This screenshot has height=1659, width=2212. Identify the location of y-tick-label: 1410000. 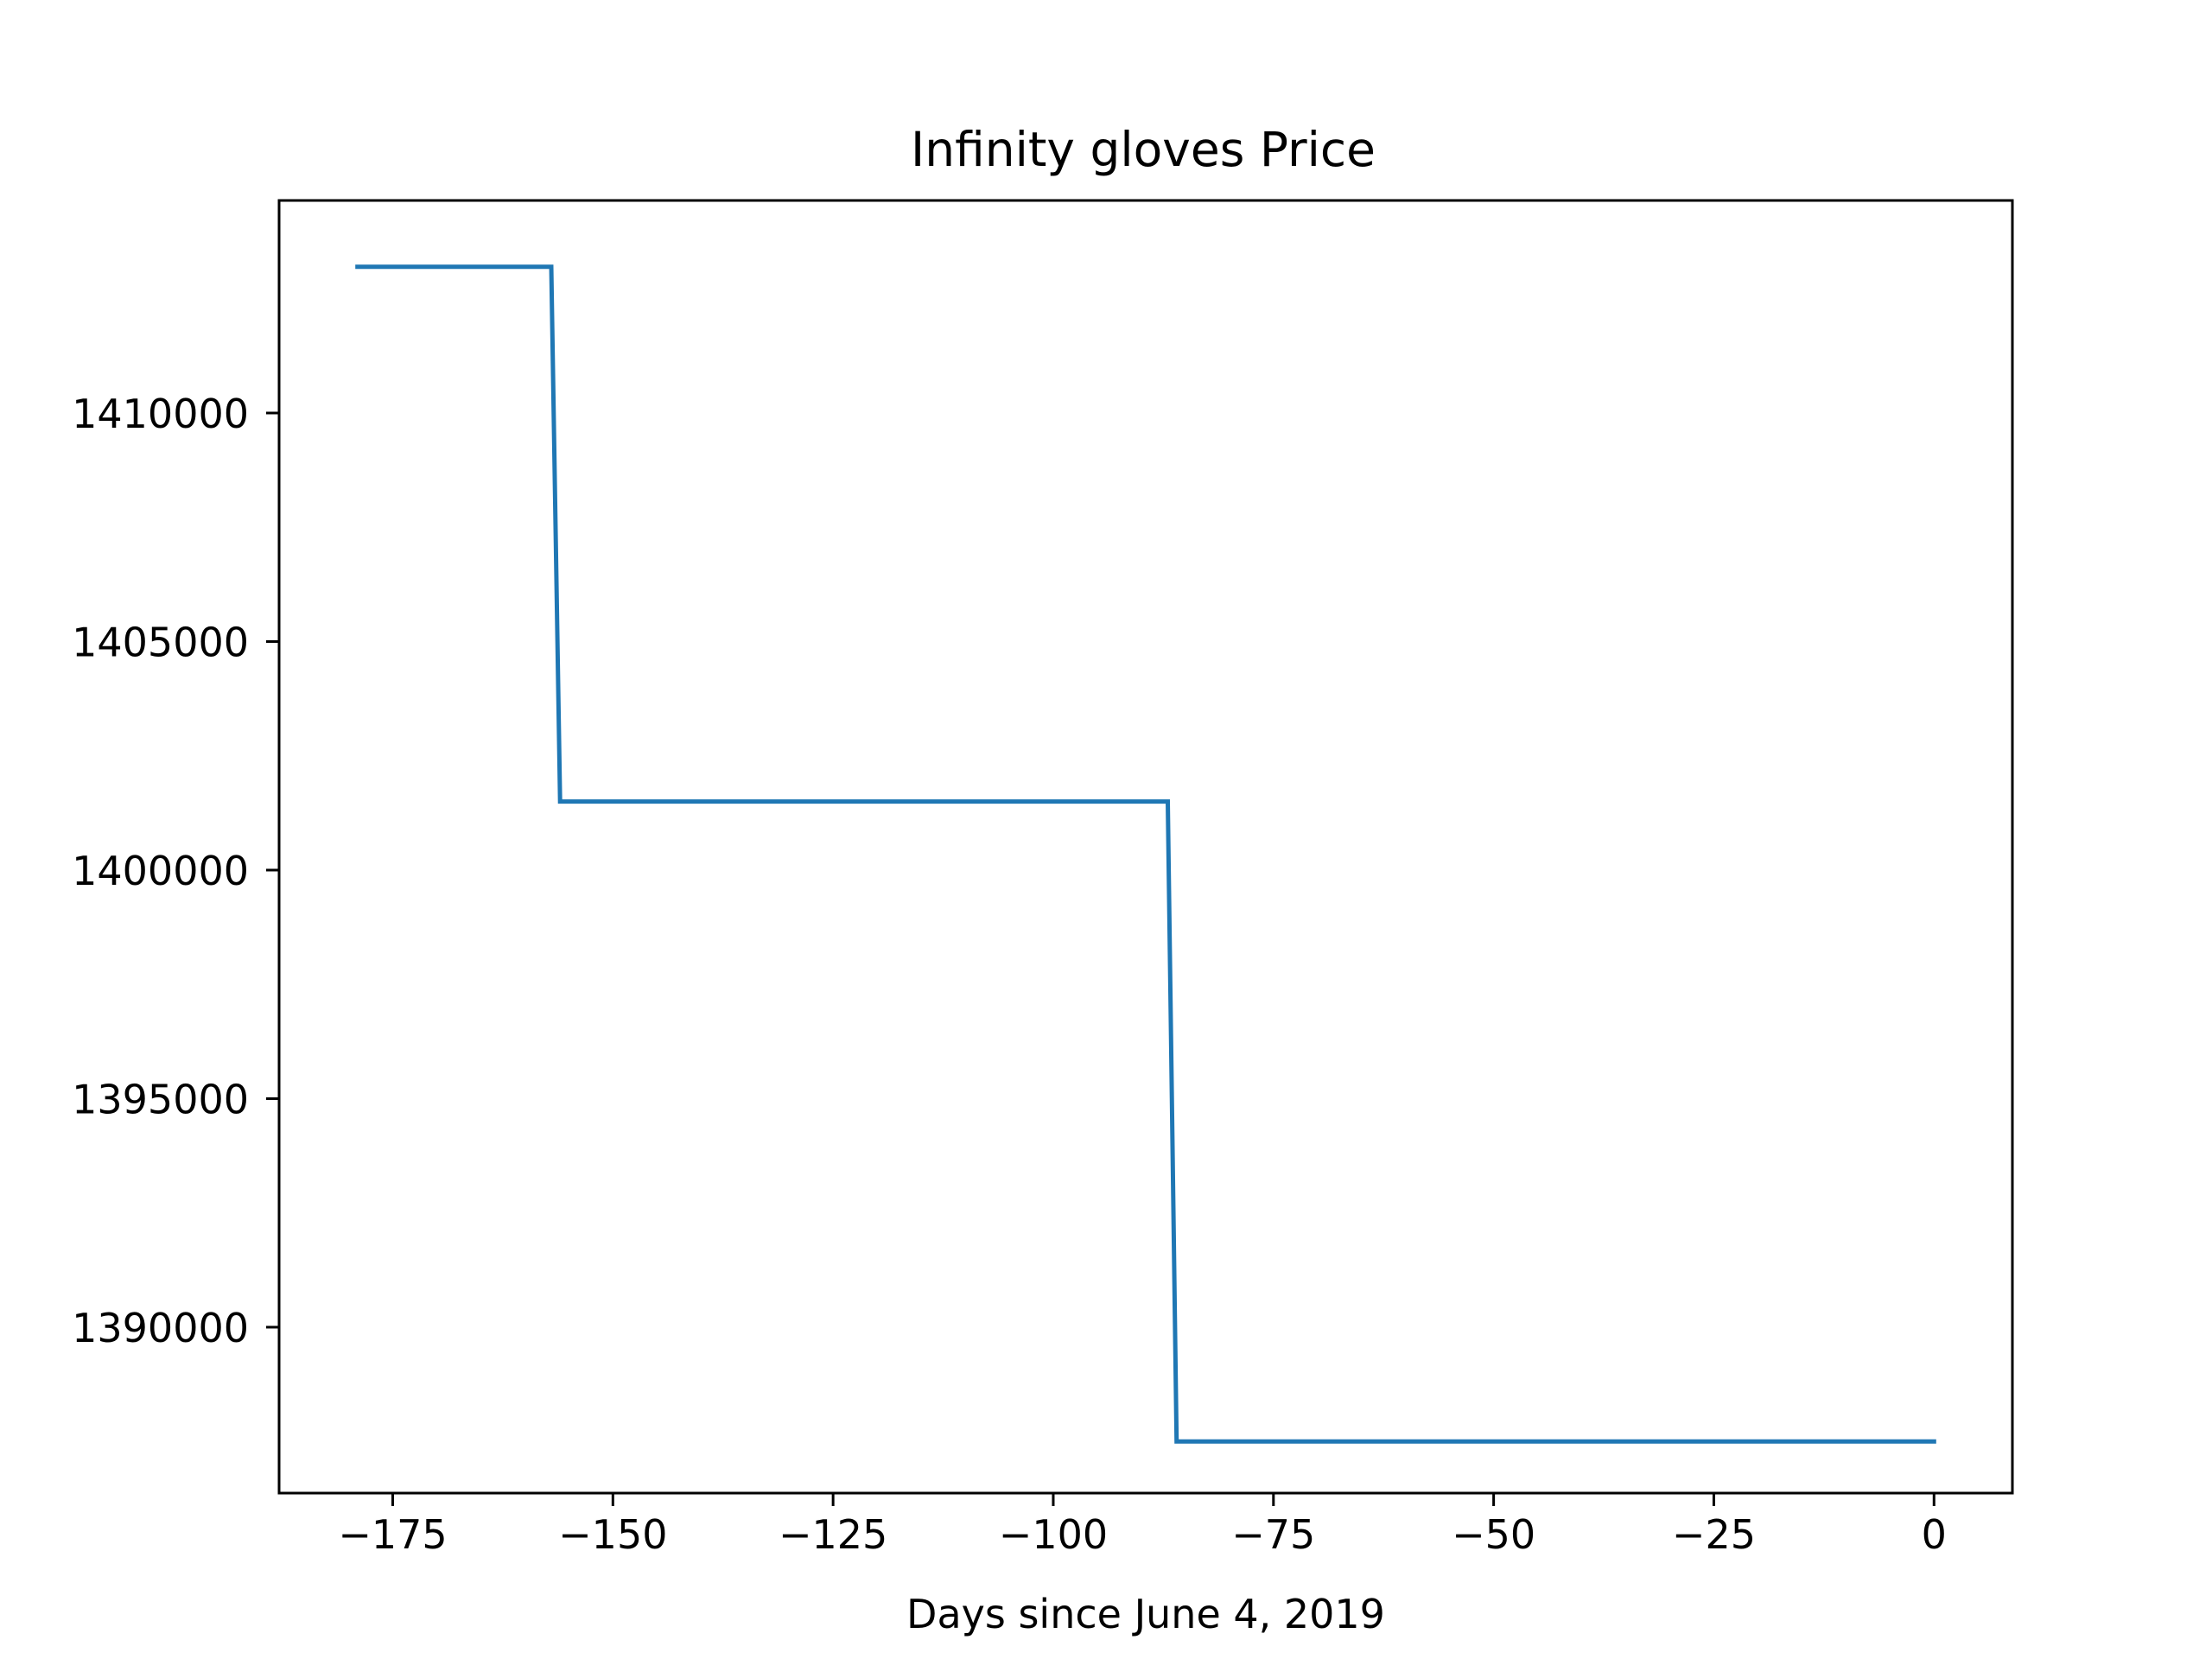
(160, 414).